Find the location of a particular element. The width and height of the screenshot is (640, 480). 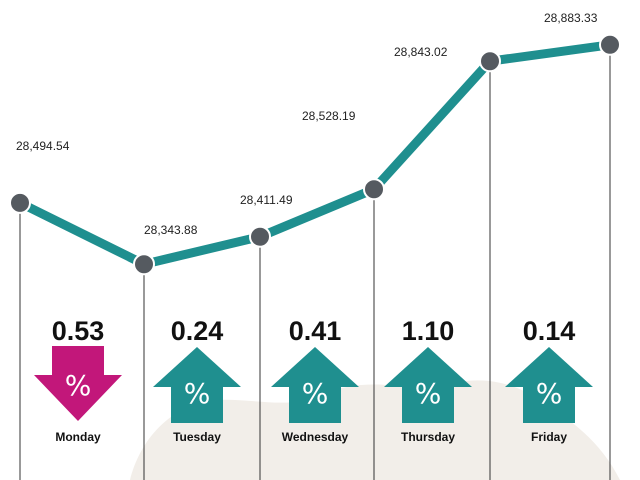

value-label: 28,494.54 is located at coordinates (43, 146).